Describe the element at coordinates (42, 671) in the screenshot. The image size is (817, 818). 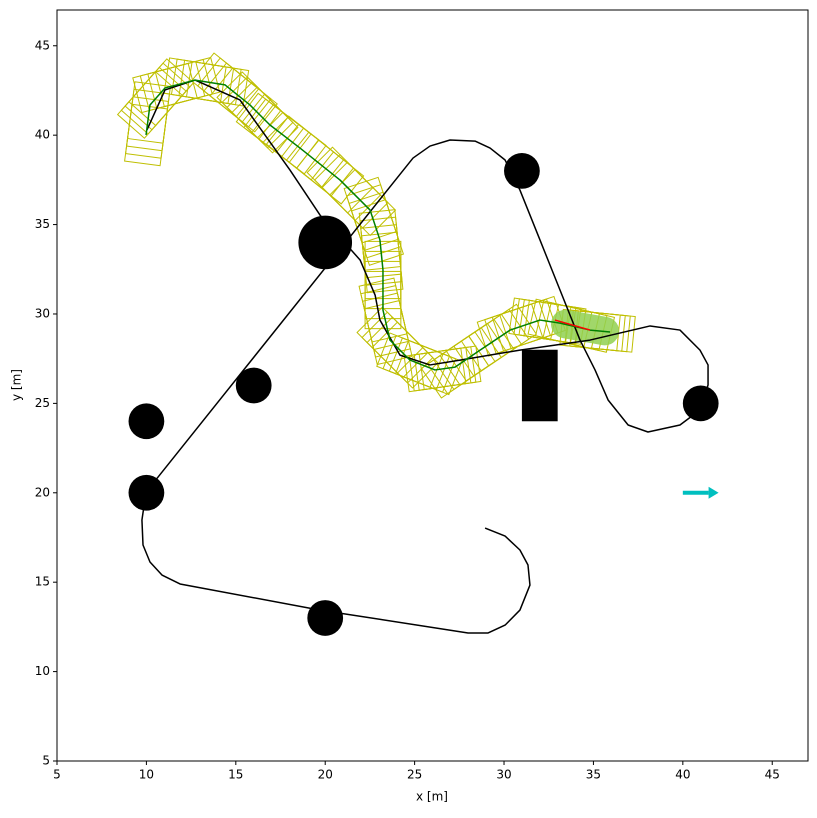
I see `y-tick-label: 10` at that location.